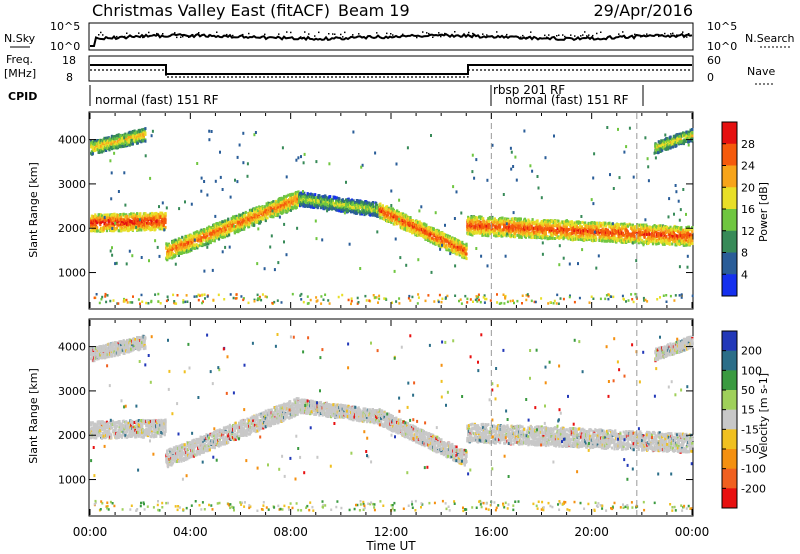  Describe the element at coordinates (65, 26) in the screenshot. I see `nsky-tick-top: 10^5` at that location.